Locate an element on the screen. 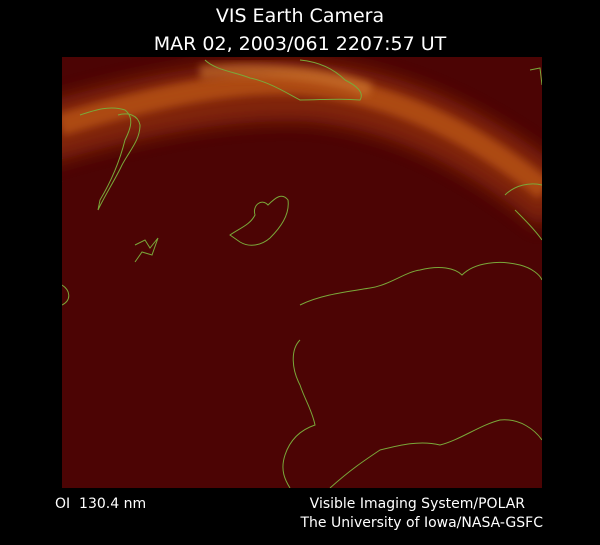 This screenshot has height=545, width=600. instrument-label: Visible Imaging System/POLAR is located at coordinates (418, 504).